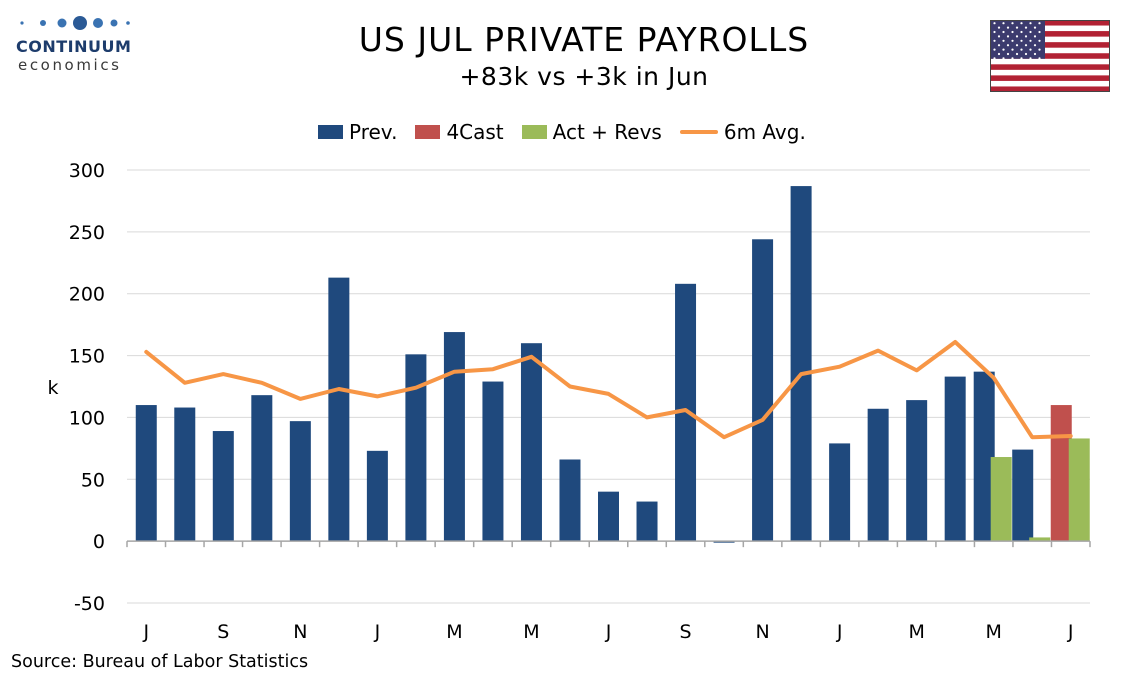 This screenshot has height=680, width=1134. What do you see at coordinates (475, 132) in the screenshot?
I see `legend-label: 4Cast` at bounding box center [475, 132].